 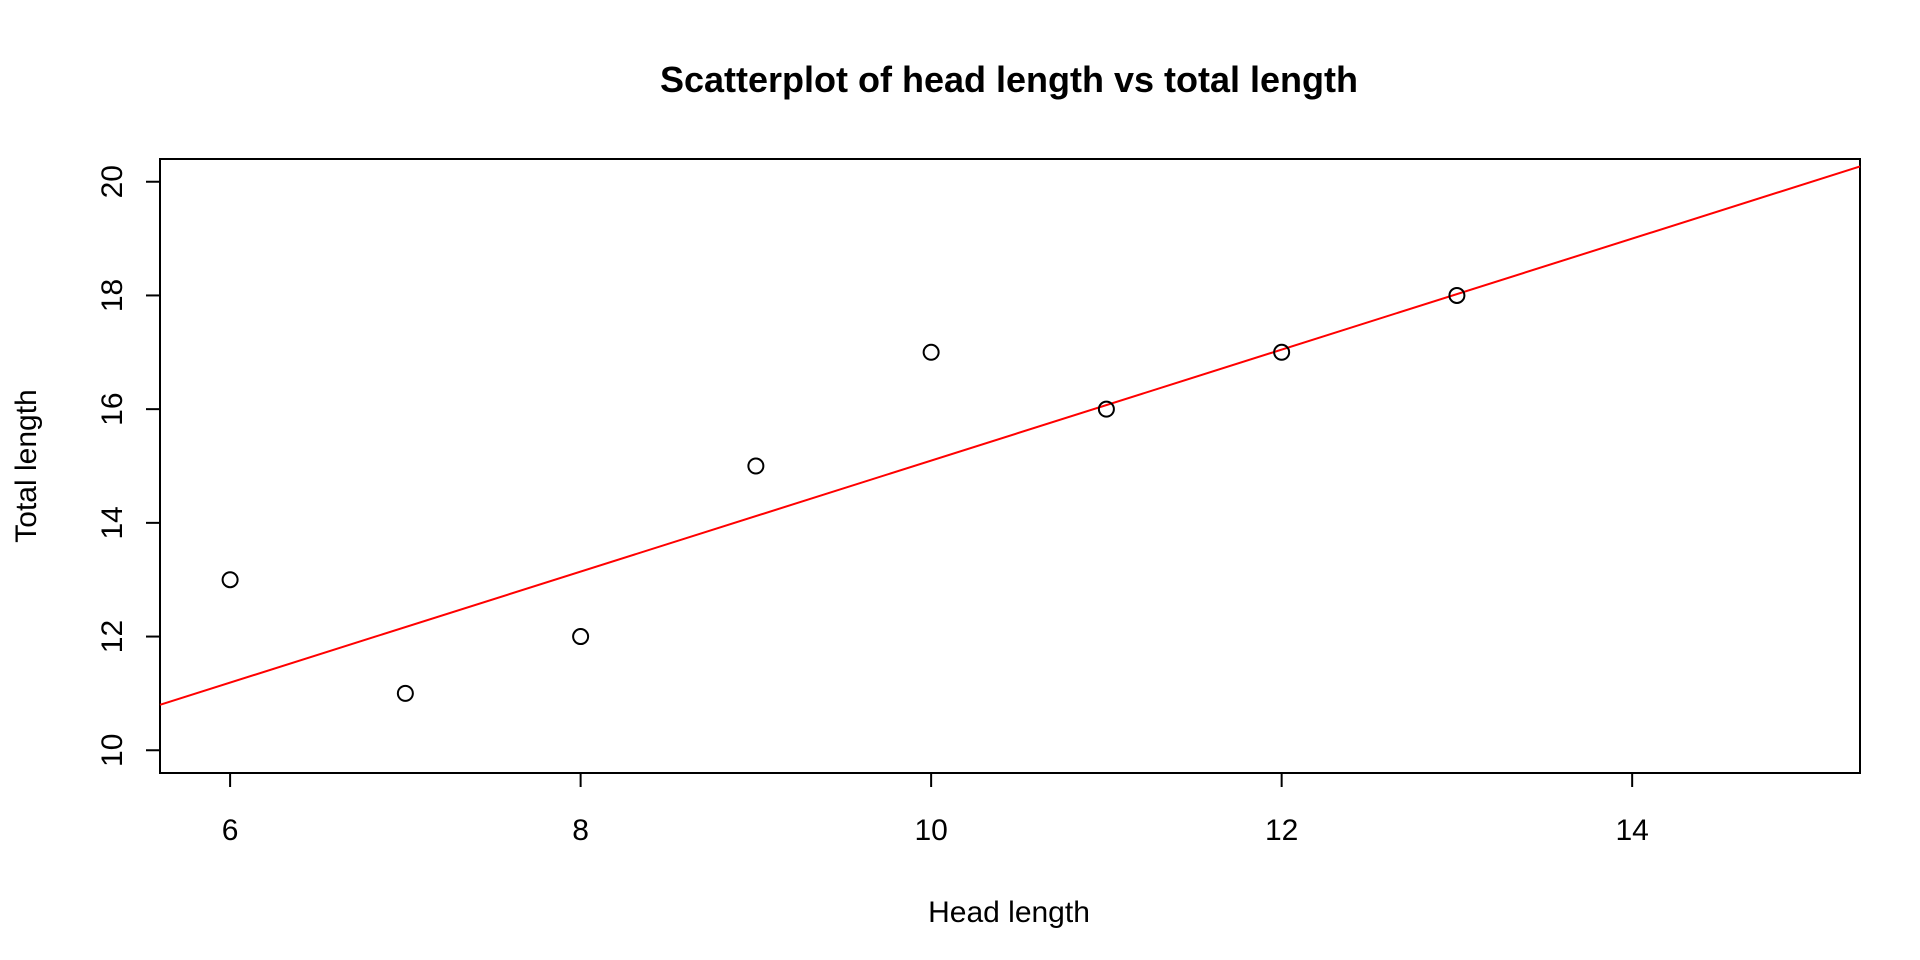 What do you see at coordinates (112, 750) in the screenshot?
I see `y-tick-label: 10` at bounding box center [112, 750].